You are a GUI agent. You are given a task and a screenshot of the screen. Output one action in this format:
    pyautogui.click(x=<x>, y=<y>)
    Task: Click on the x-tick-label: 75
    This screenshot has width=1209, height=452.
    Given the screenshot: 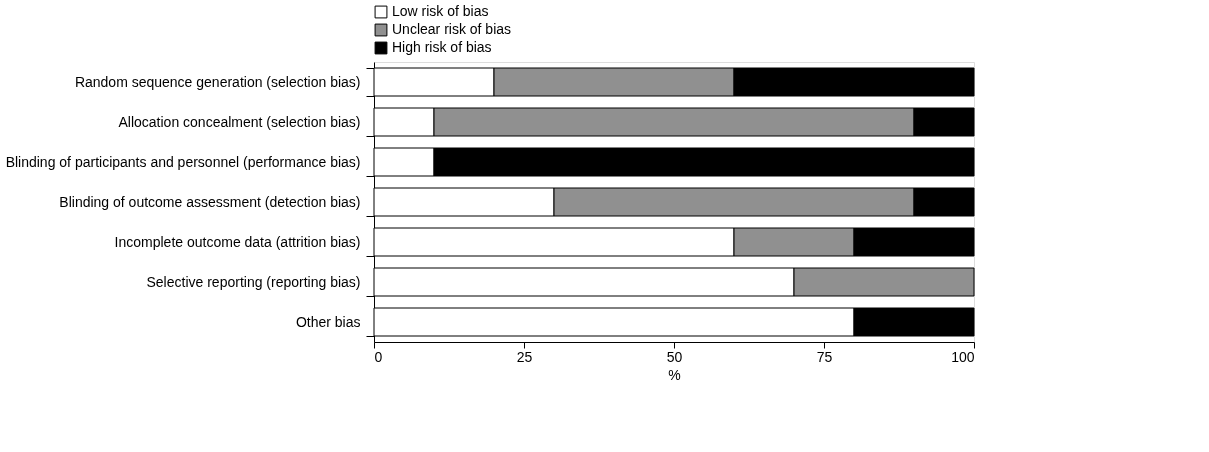 What is the action you would take?
    pyautogui.click(x=824, y=356)
    